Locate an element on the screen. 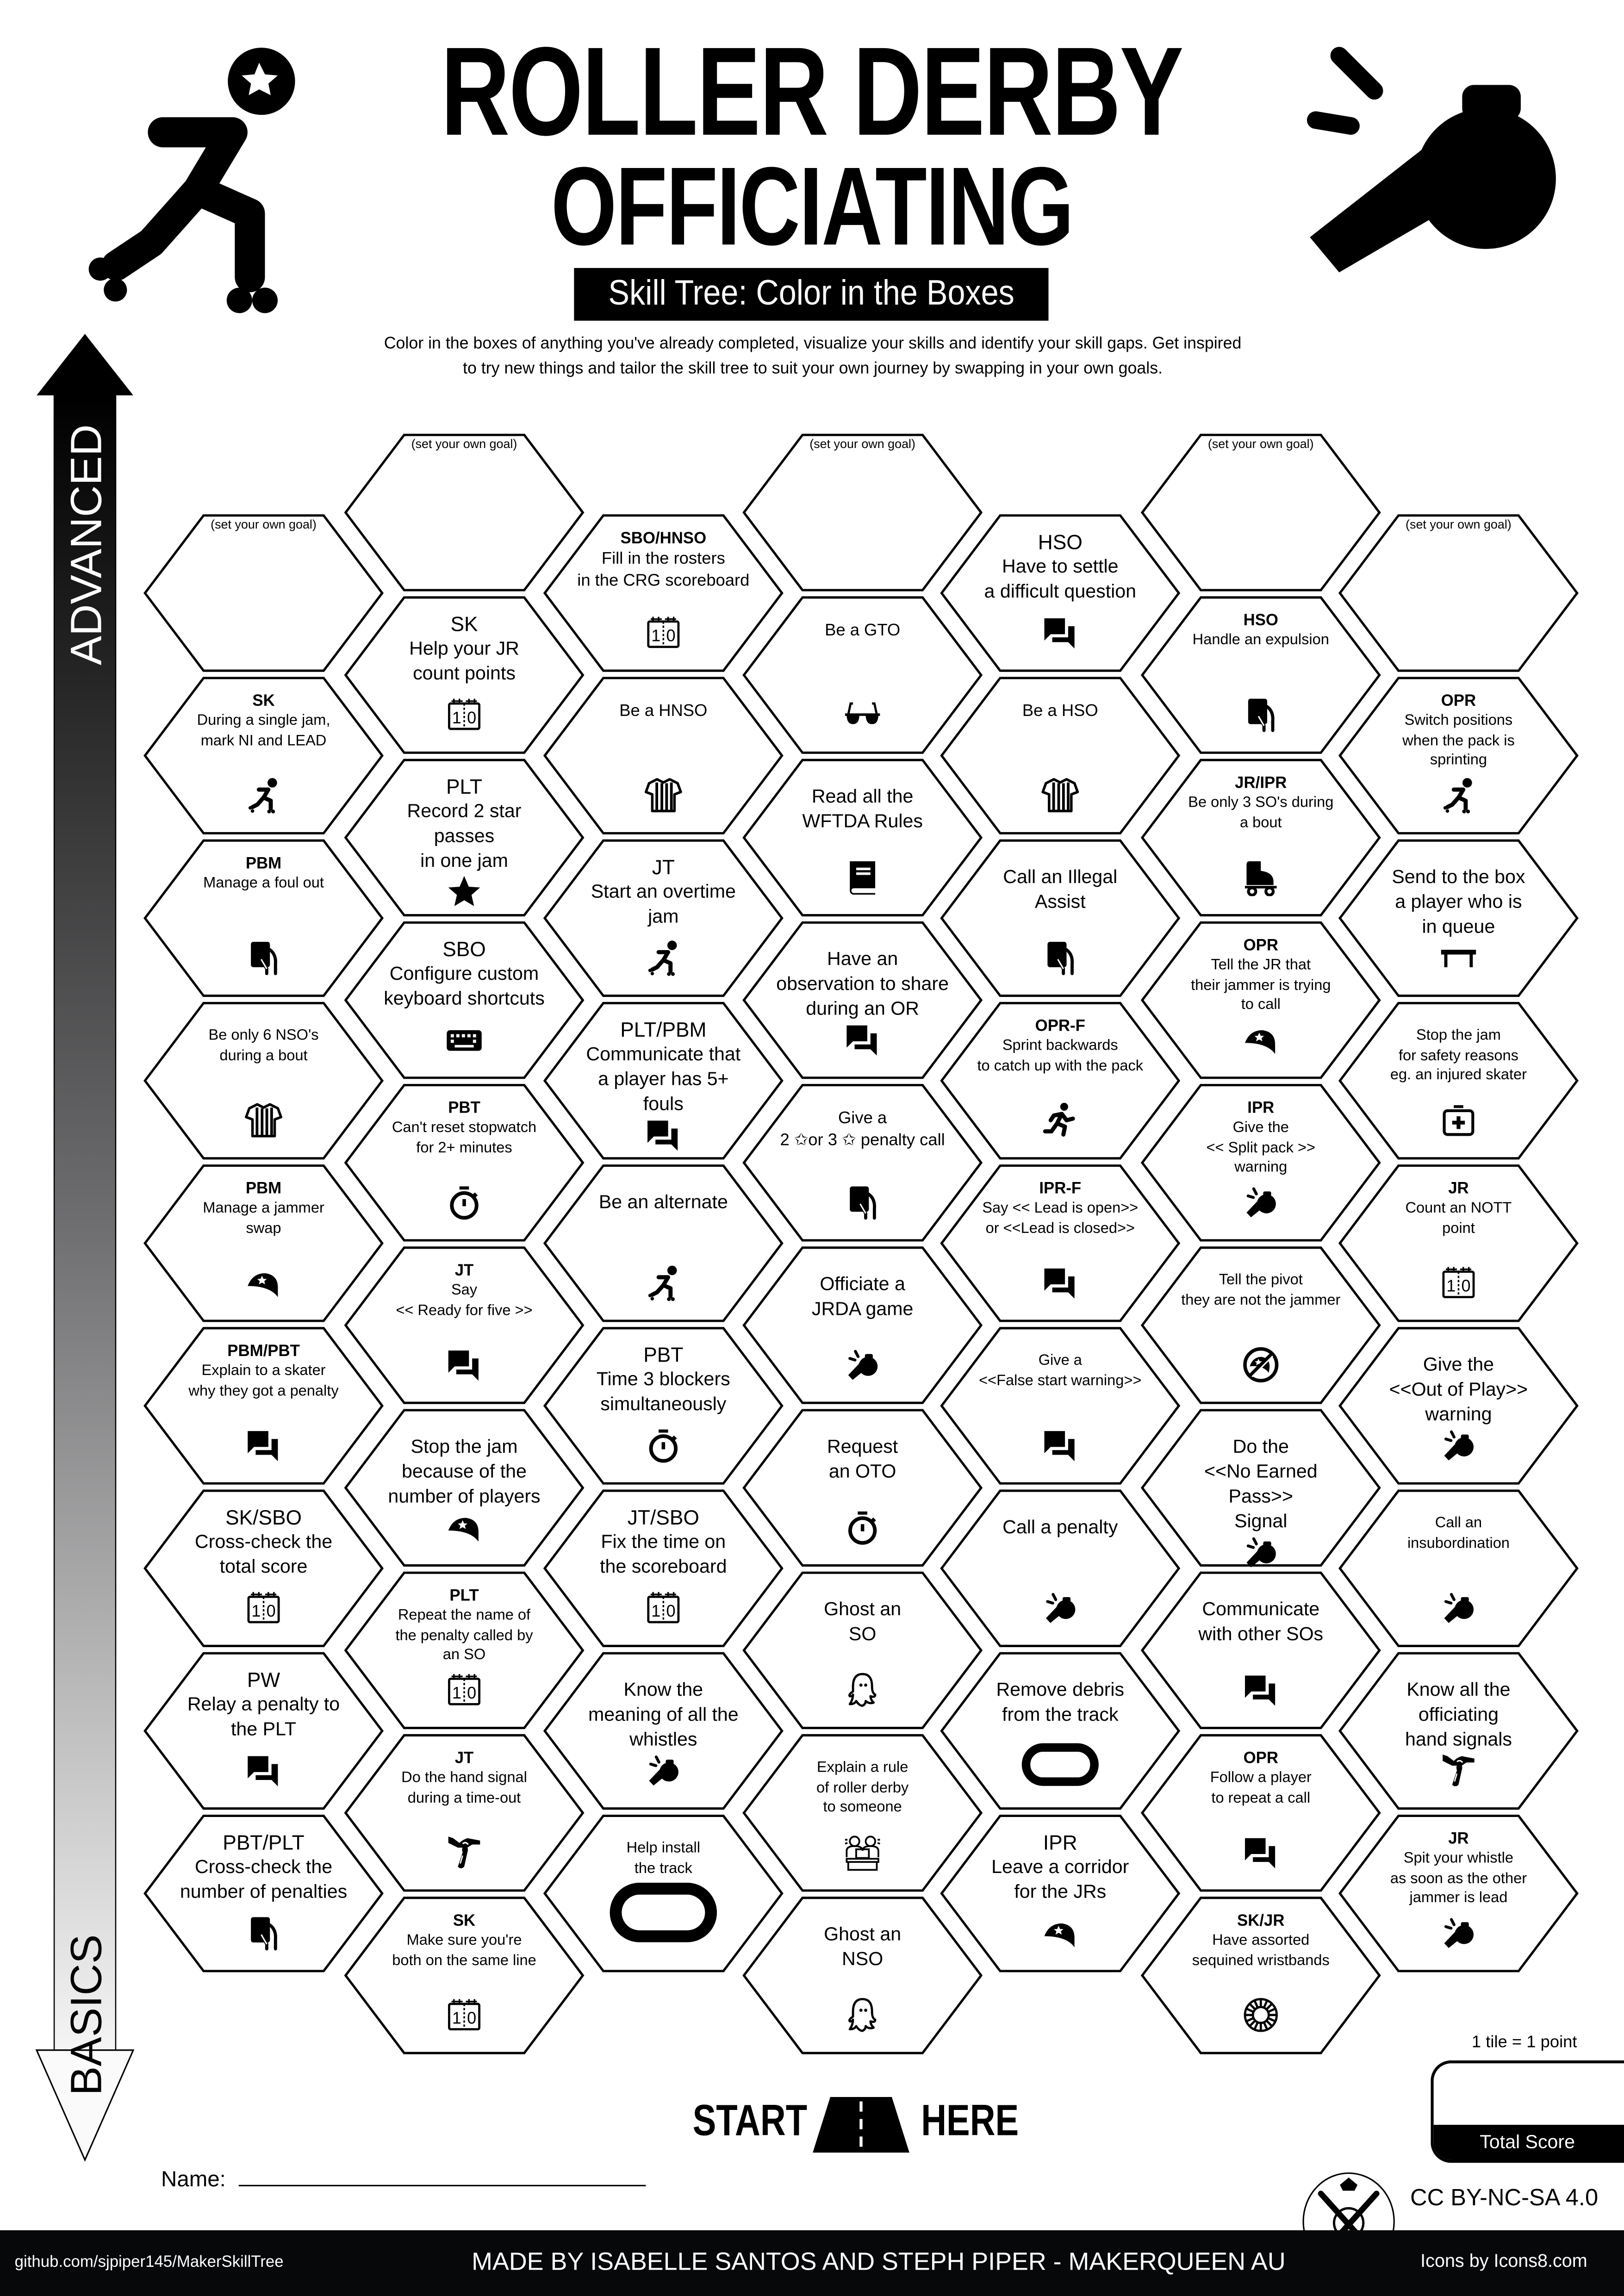 Image resolution: width=1624 pixels, height=2296 pixels. advanced-label: ADVANCED is located at coordinates (87, 545).